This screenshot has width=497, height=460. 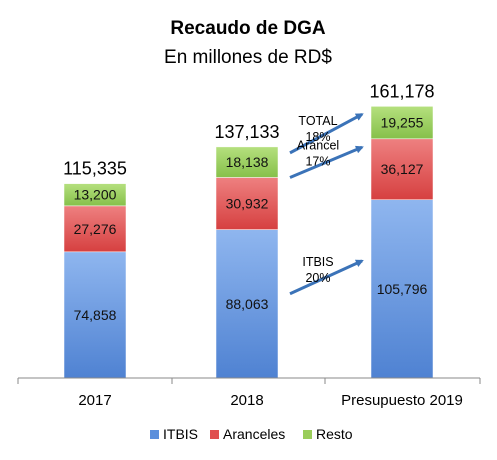 I want to click on x-axis: 2017 2018 Presupuesto 2019, so click(x=249, y=393).